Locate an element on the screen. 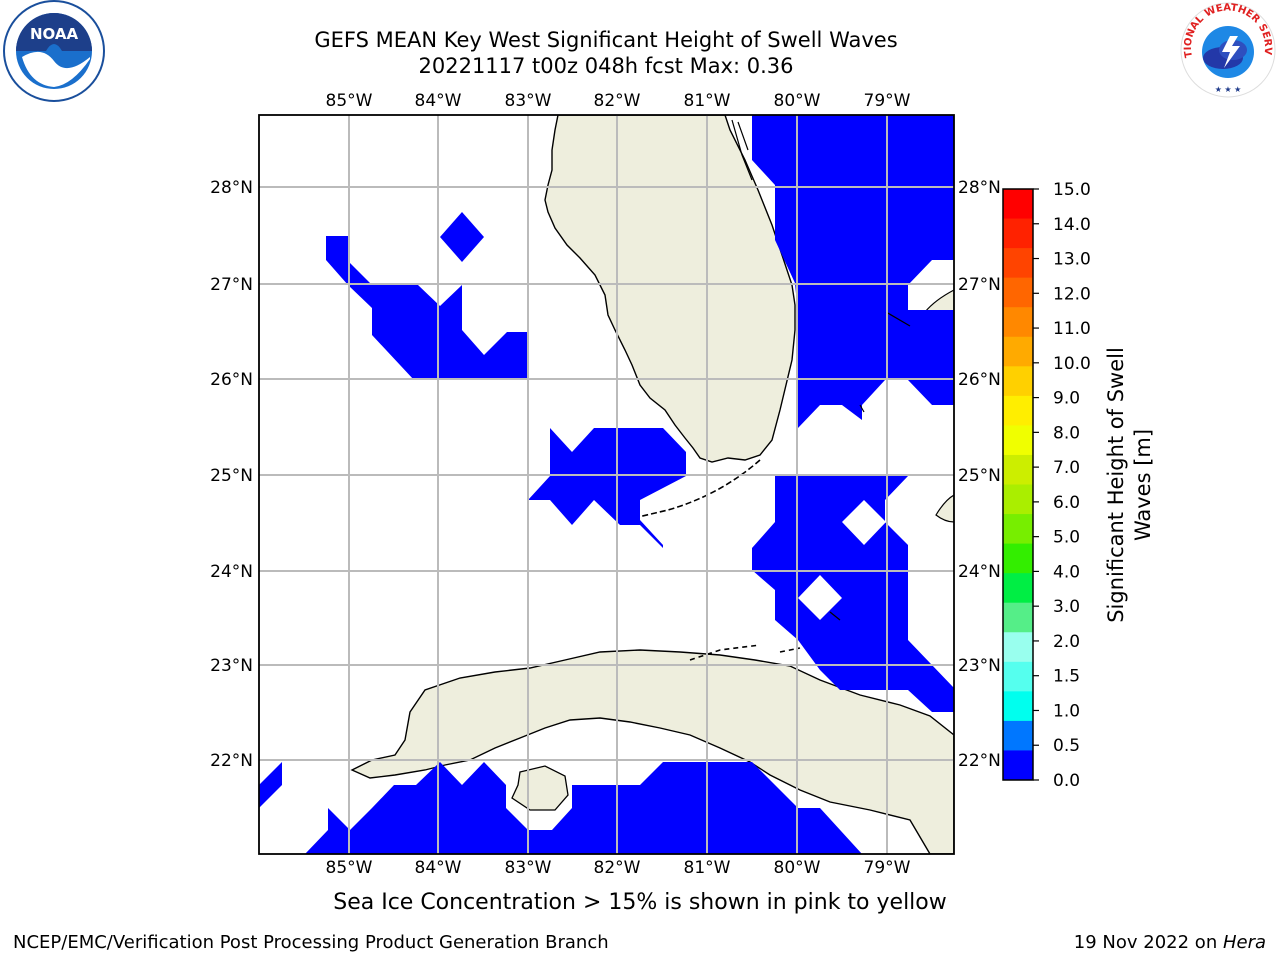 The image size is (1280, 960). colorbar is located at coordinates (1018, 484).